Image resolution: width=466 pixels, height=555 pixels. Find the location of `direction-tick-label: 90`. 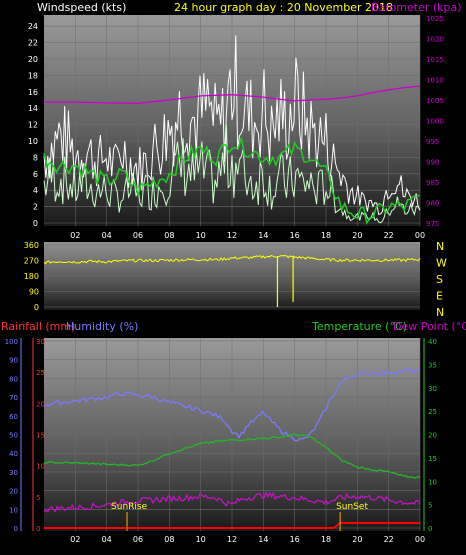

direction-tick-label: 90 is located at coordinates (34, 292).